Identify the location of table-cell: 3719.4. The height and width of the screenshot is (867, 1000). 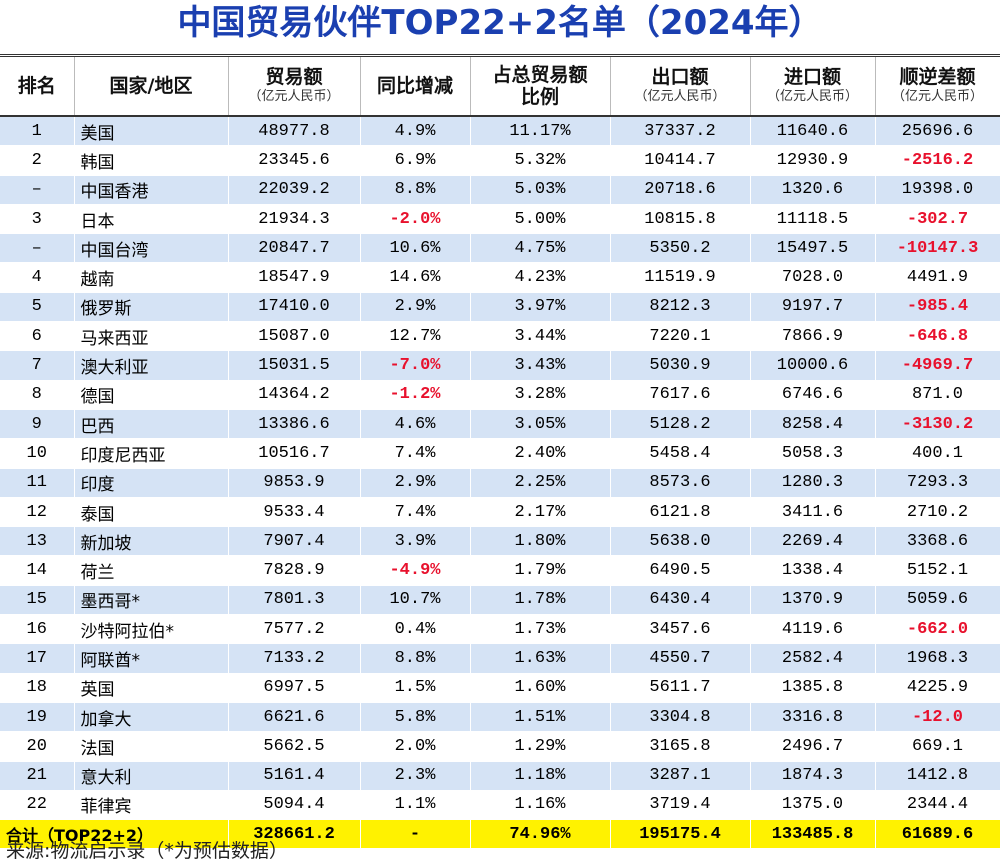
(680, 805).